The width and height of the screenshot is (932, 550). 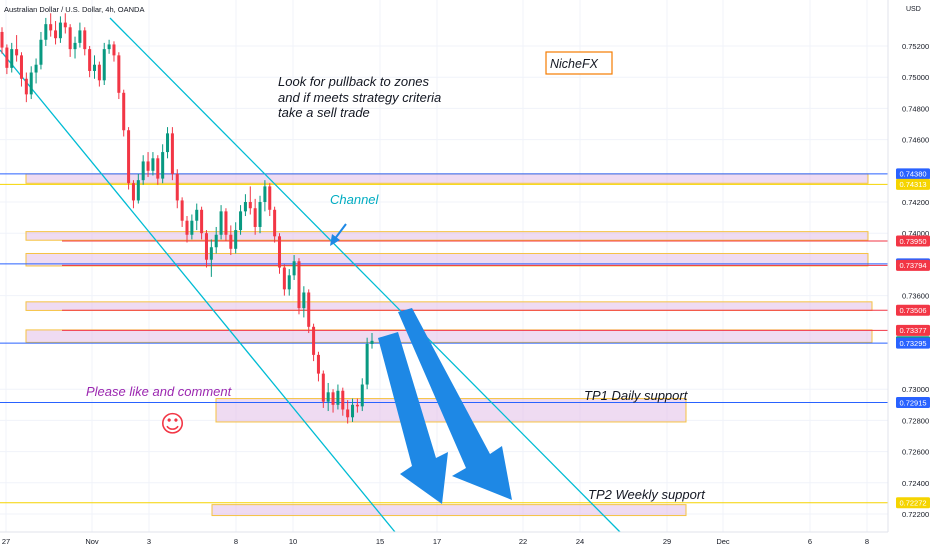 I want to click on x-tick-label: Nov, so click(x=92, y=541).